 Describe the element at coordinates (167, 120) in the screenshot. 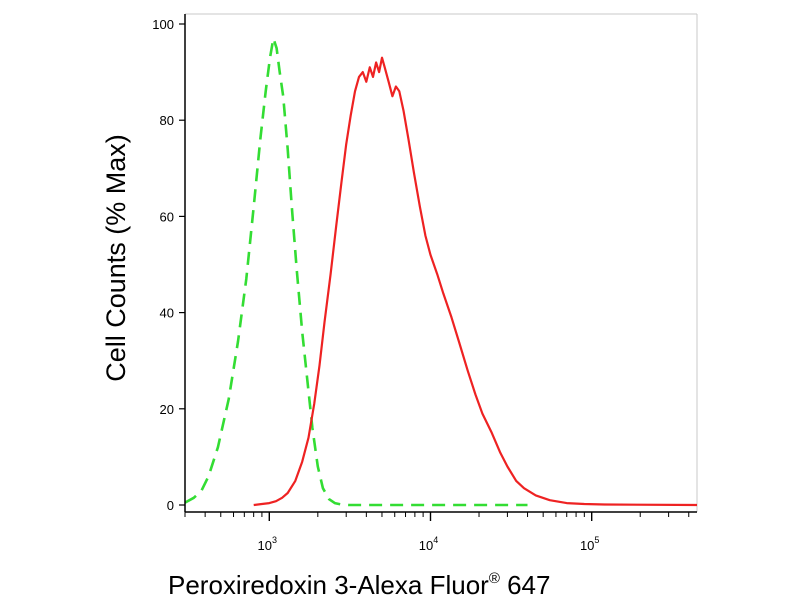

I see `y-tick-label: 80` at that location.